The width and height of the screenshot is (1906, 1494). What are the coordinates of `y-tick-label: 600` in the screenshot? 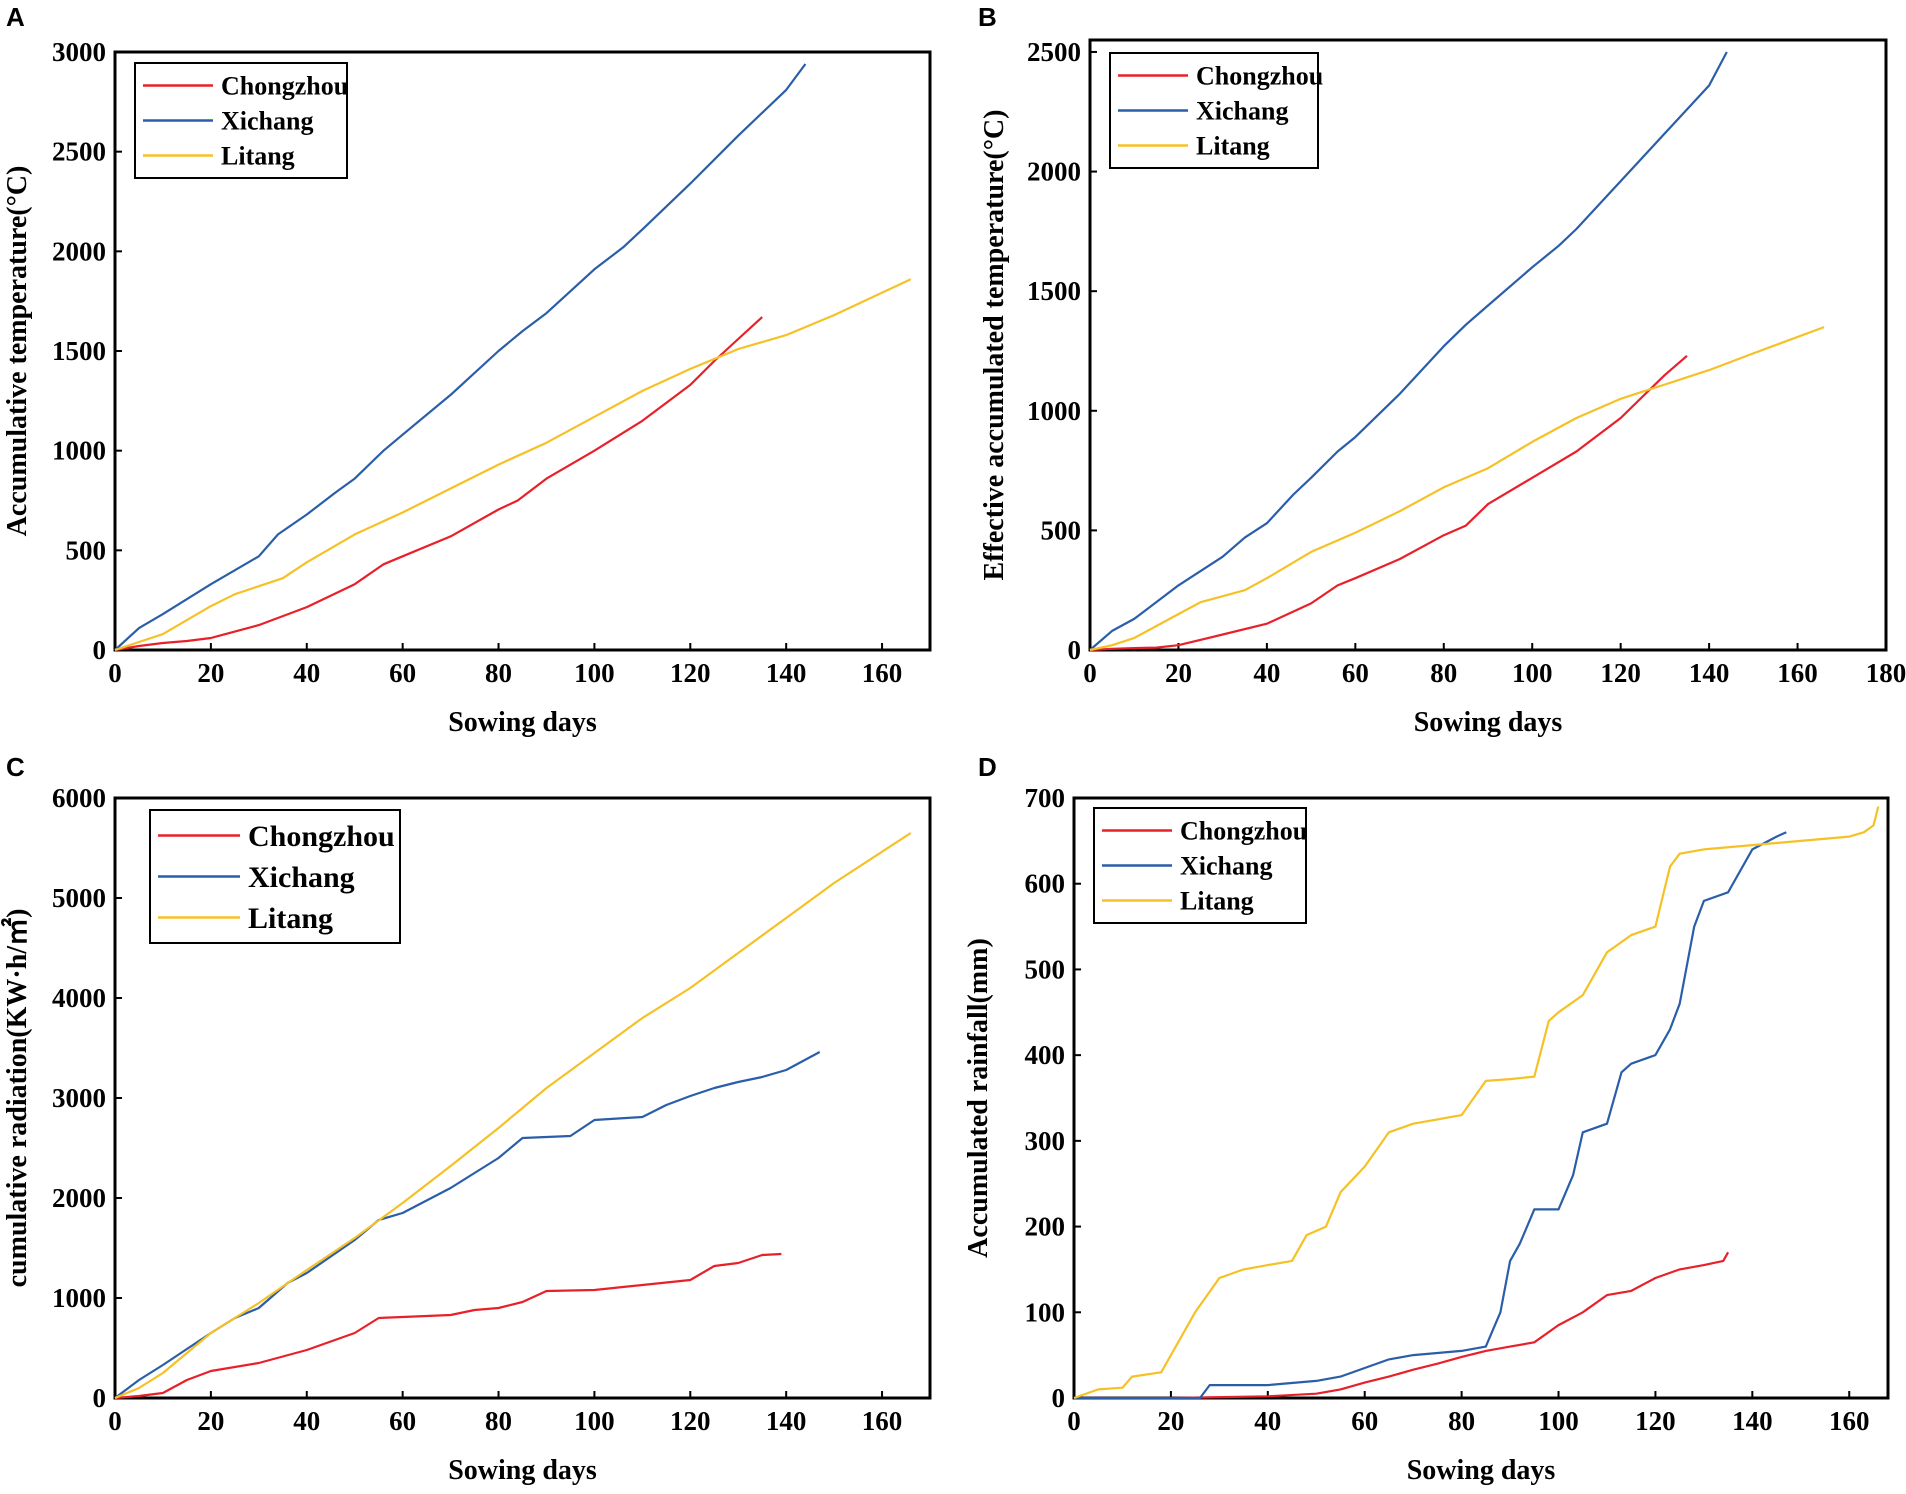 It's located at (1045, 884).